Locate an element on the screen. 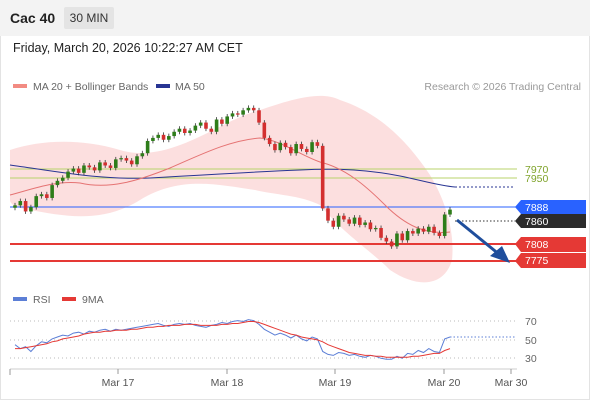 The width and height of the screenshot is (590, 400). rsi-legend-label: RSI is located at coordinates (42, 300).